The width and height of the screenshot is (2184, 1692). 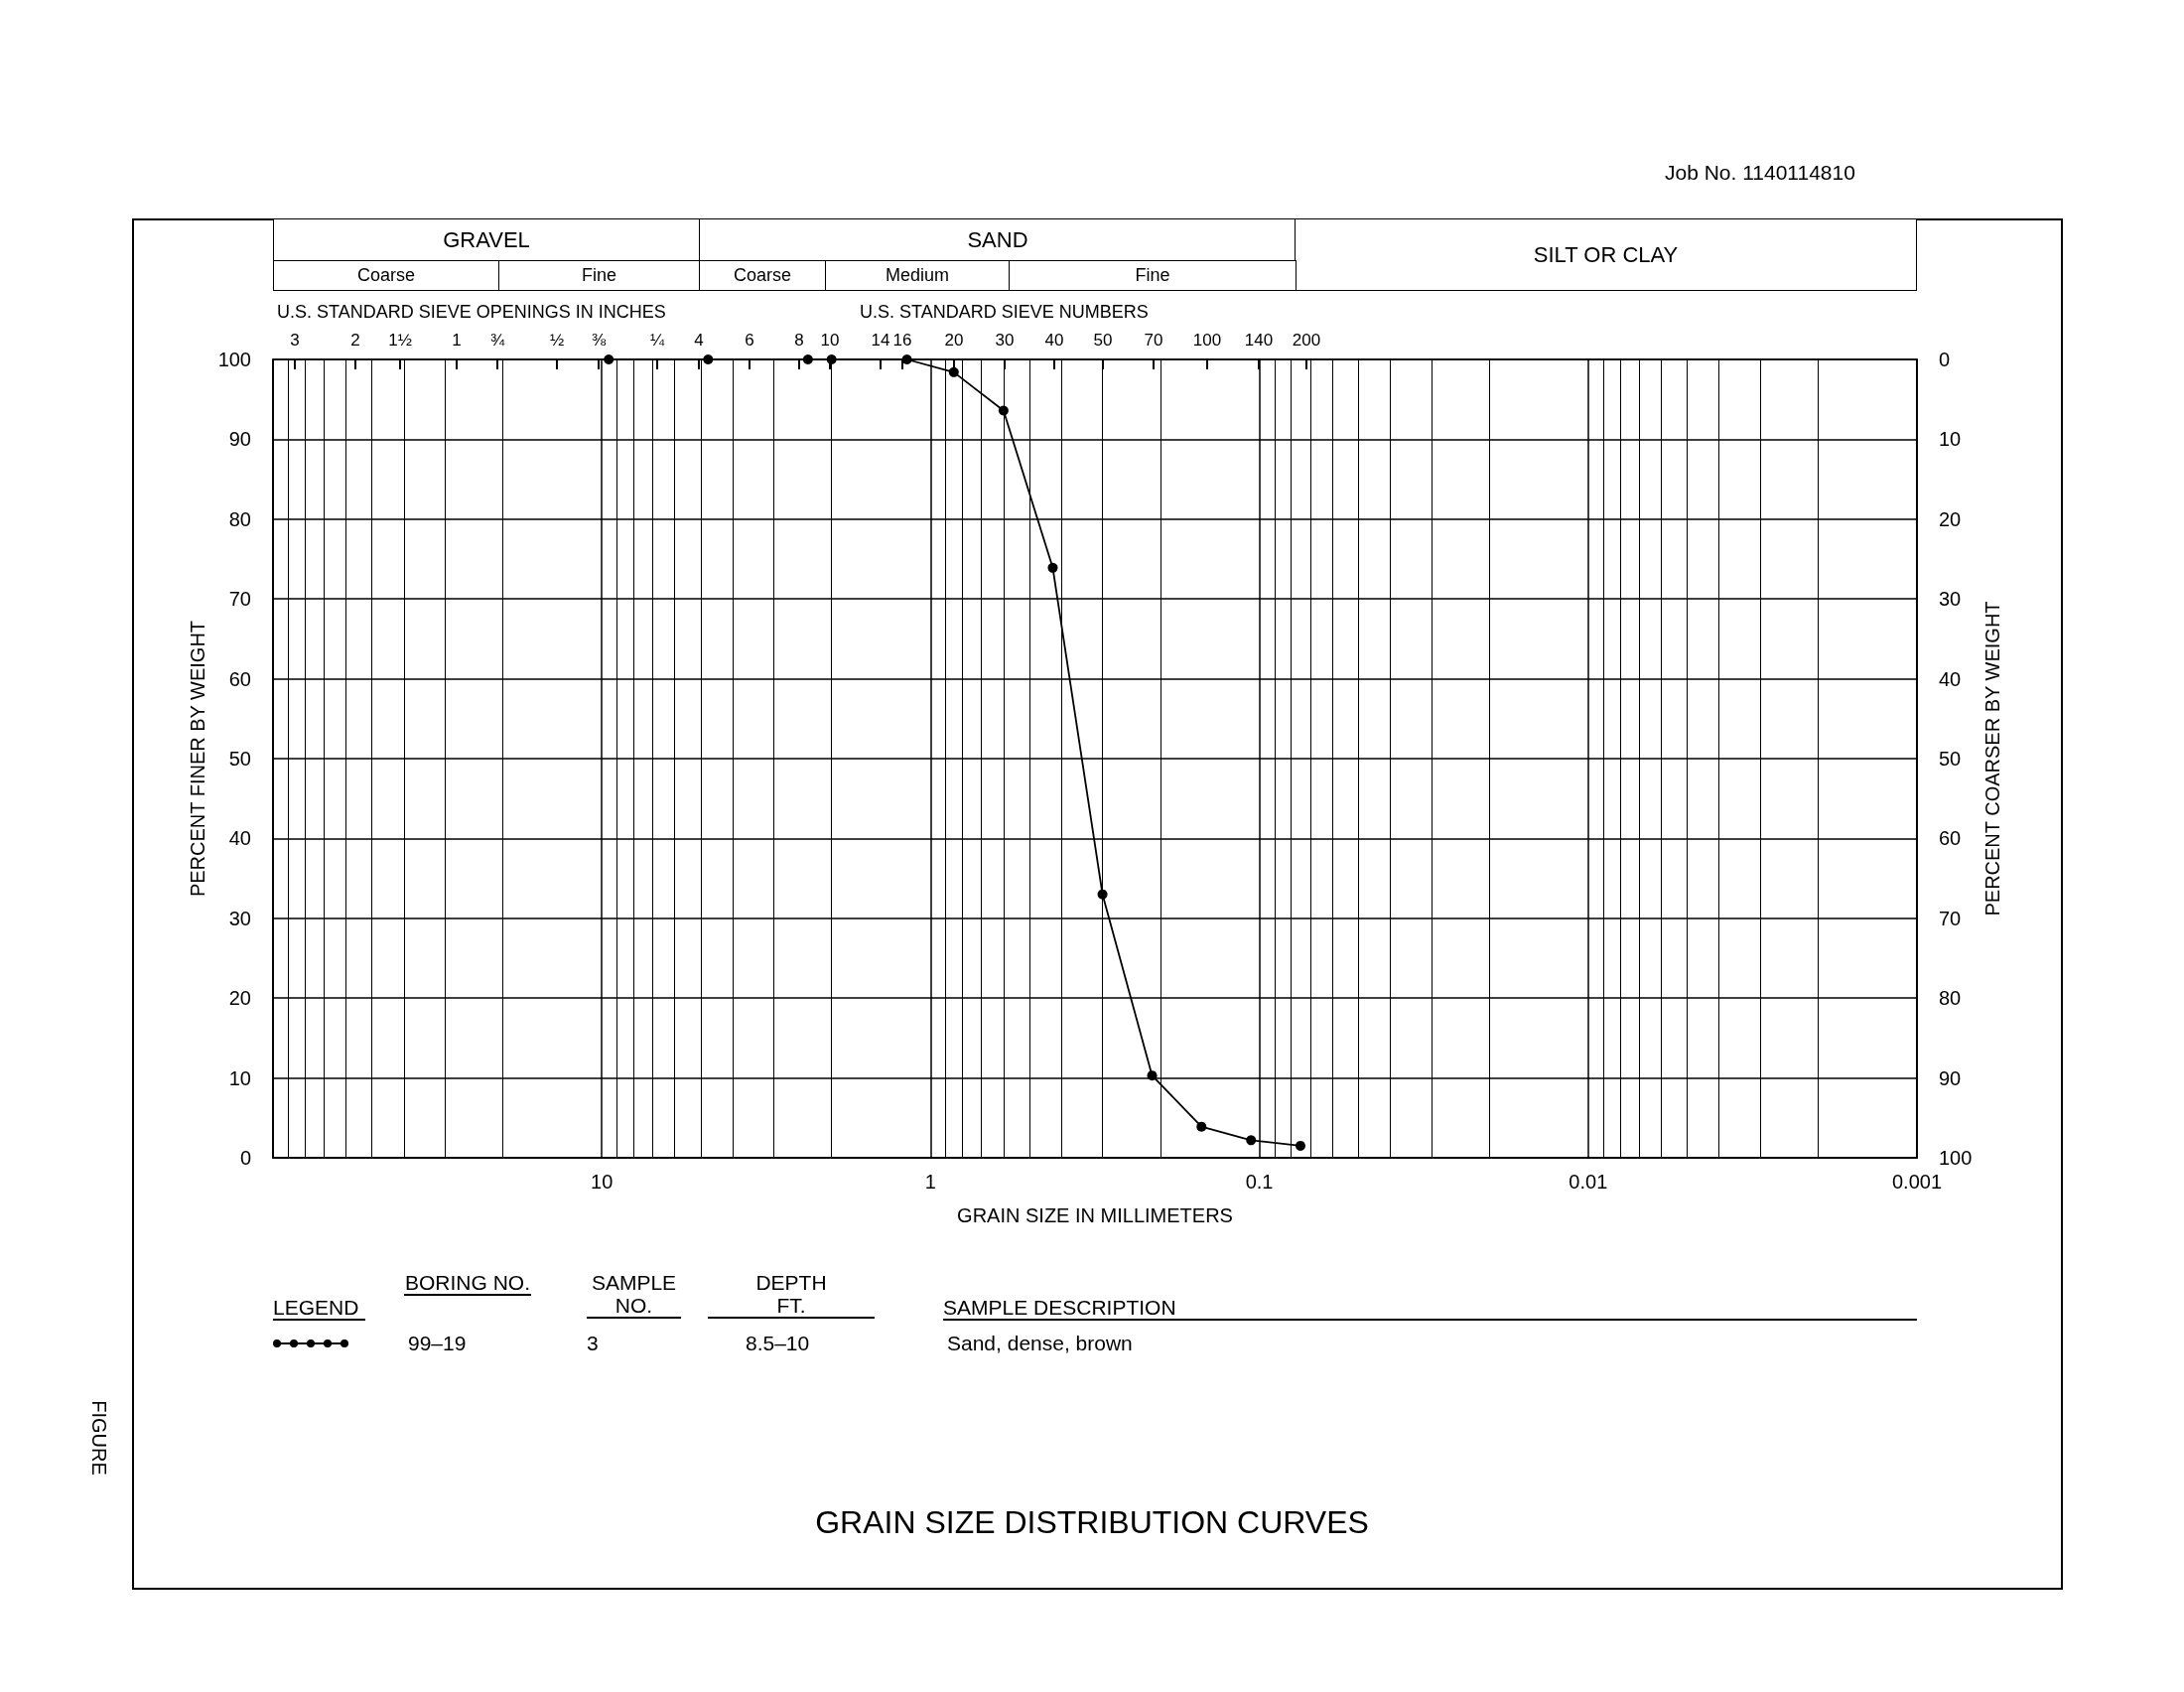 What do you see at coordinates (239, 998) in the screenshot?
I see `y-tick-label: 20` at bounding box center [239, 998].